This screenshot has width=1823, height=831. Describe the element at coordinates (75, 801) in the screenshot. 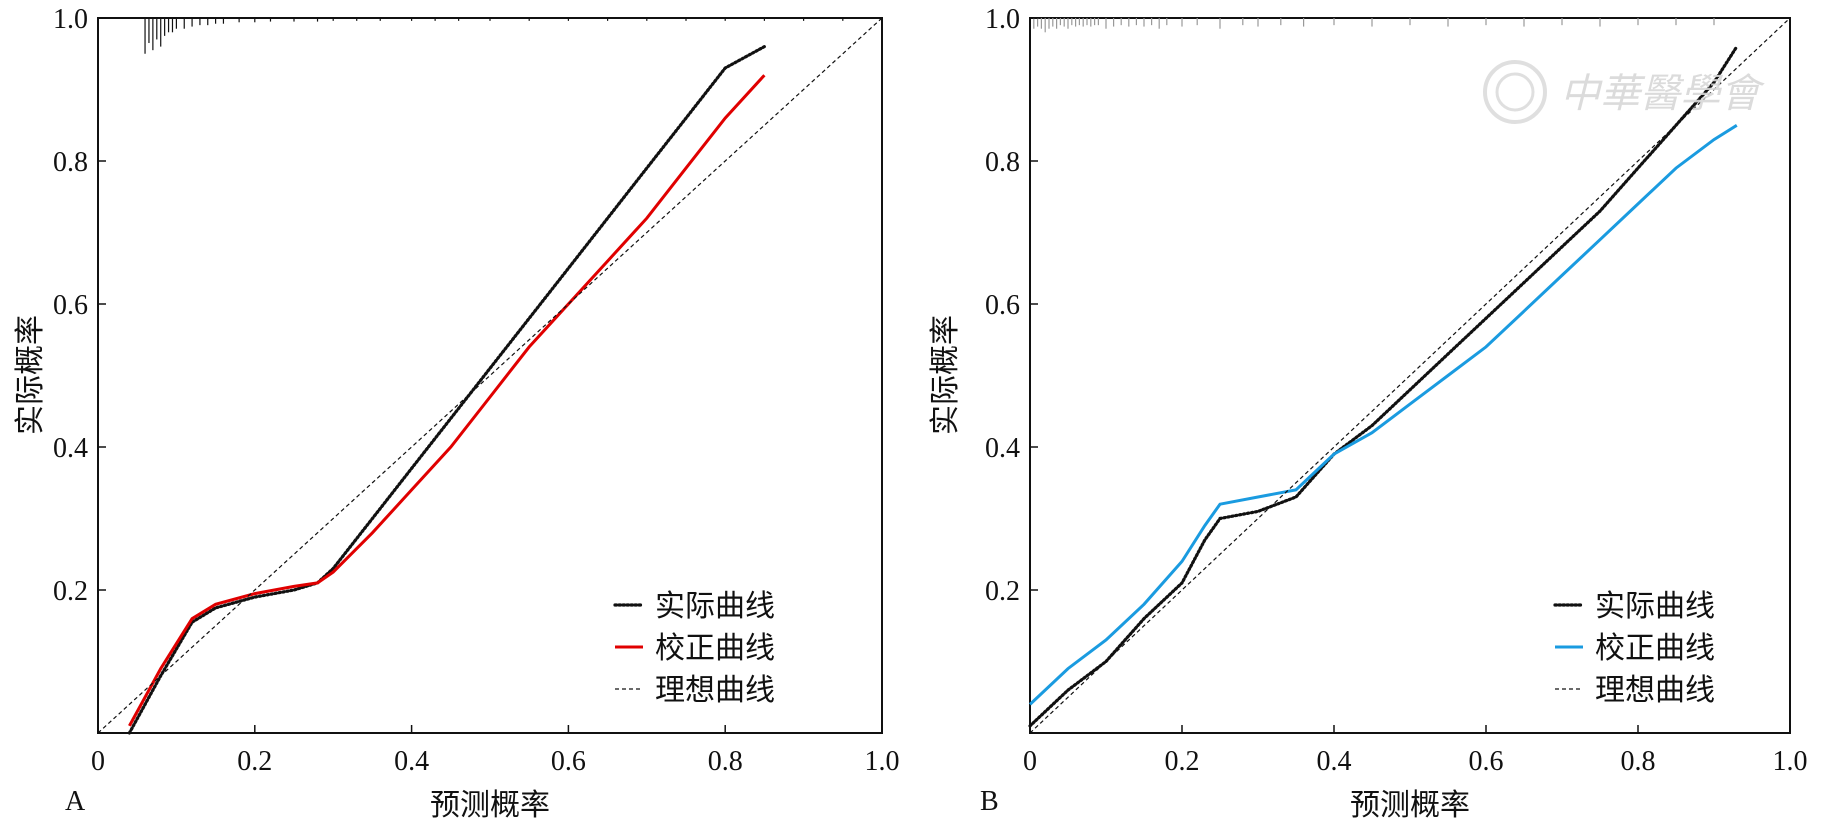

I see `panel-a-letter: A` at that location.